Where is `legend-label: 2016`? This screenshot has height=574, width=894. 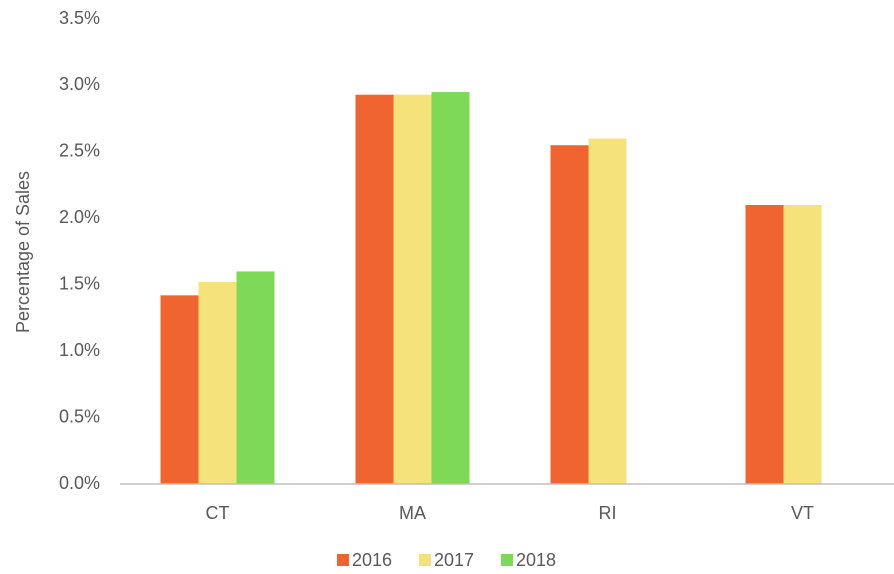
legend-label: 2016 is located at coordinates (372, 560).